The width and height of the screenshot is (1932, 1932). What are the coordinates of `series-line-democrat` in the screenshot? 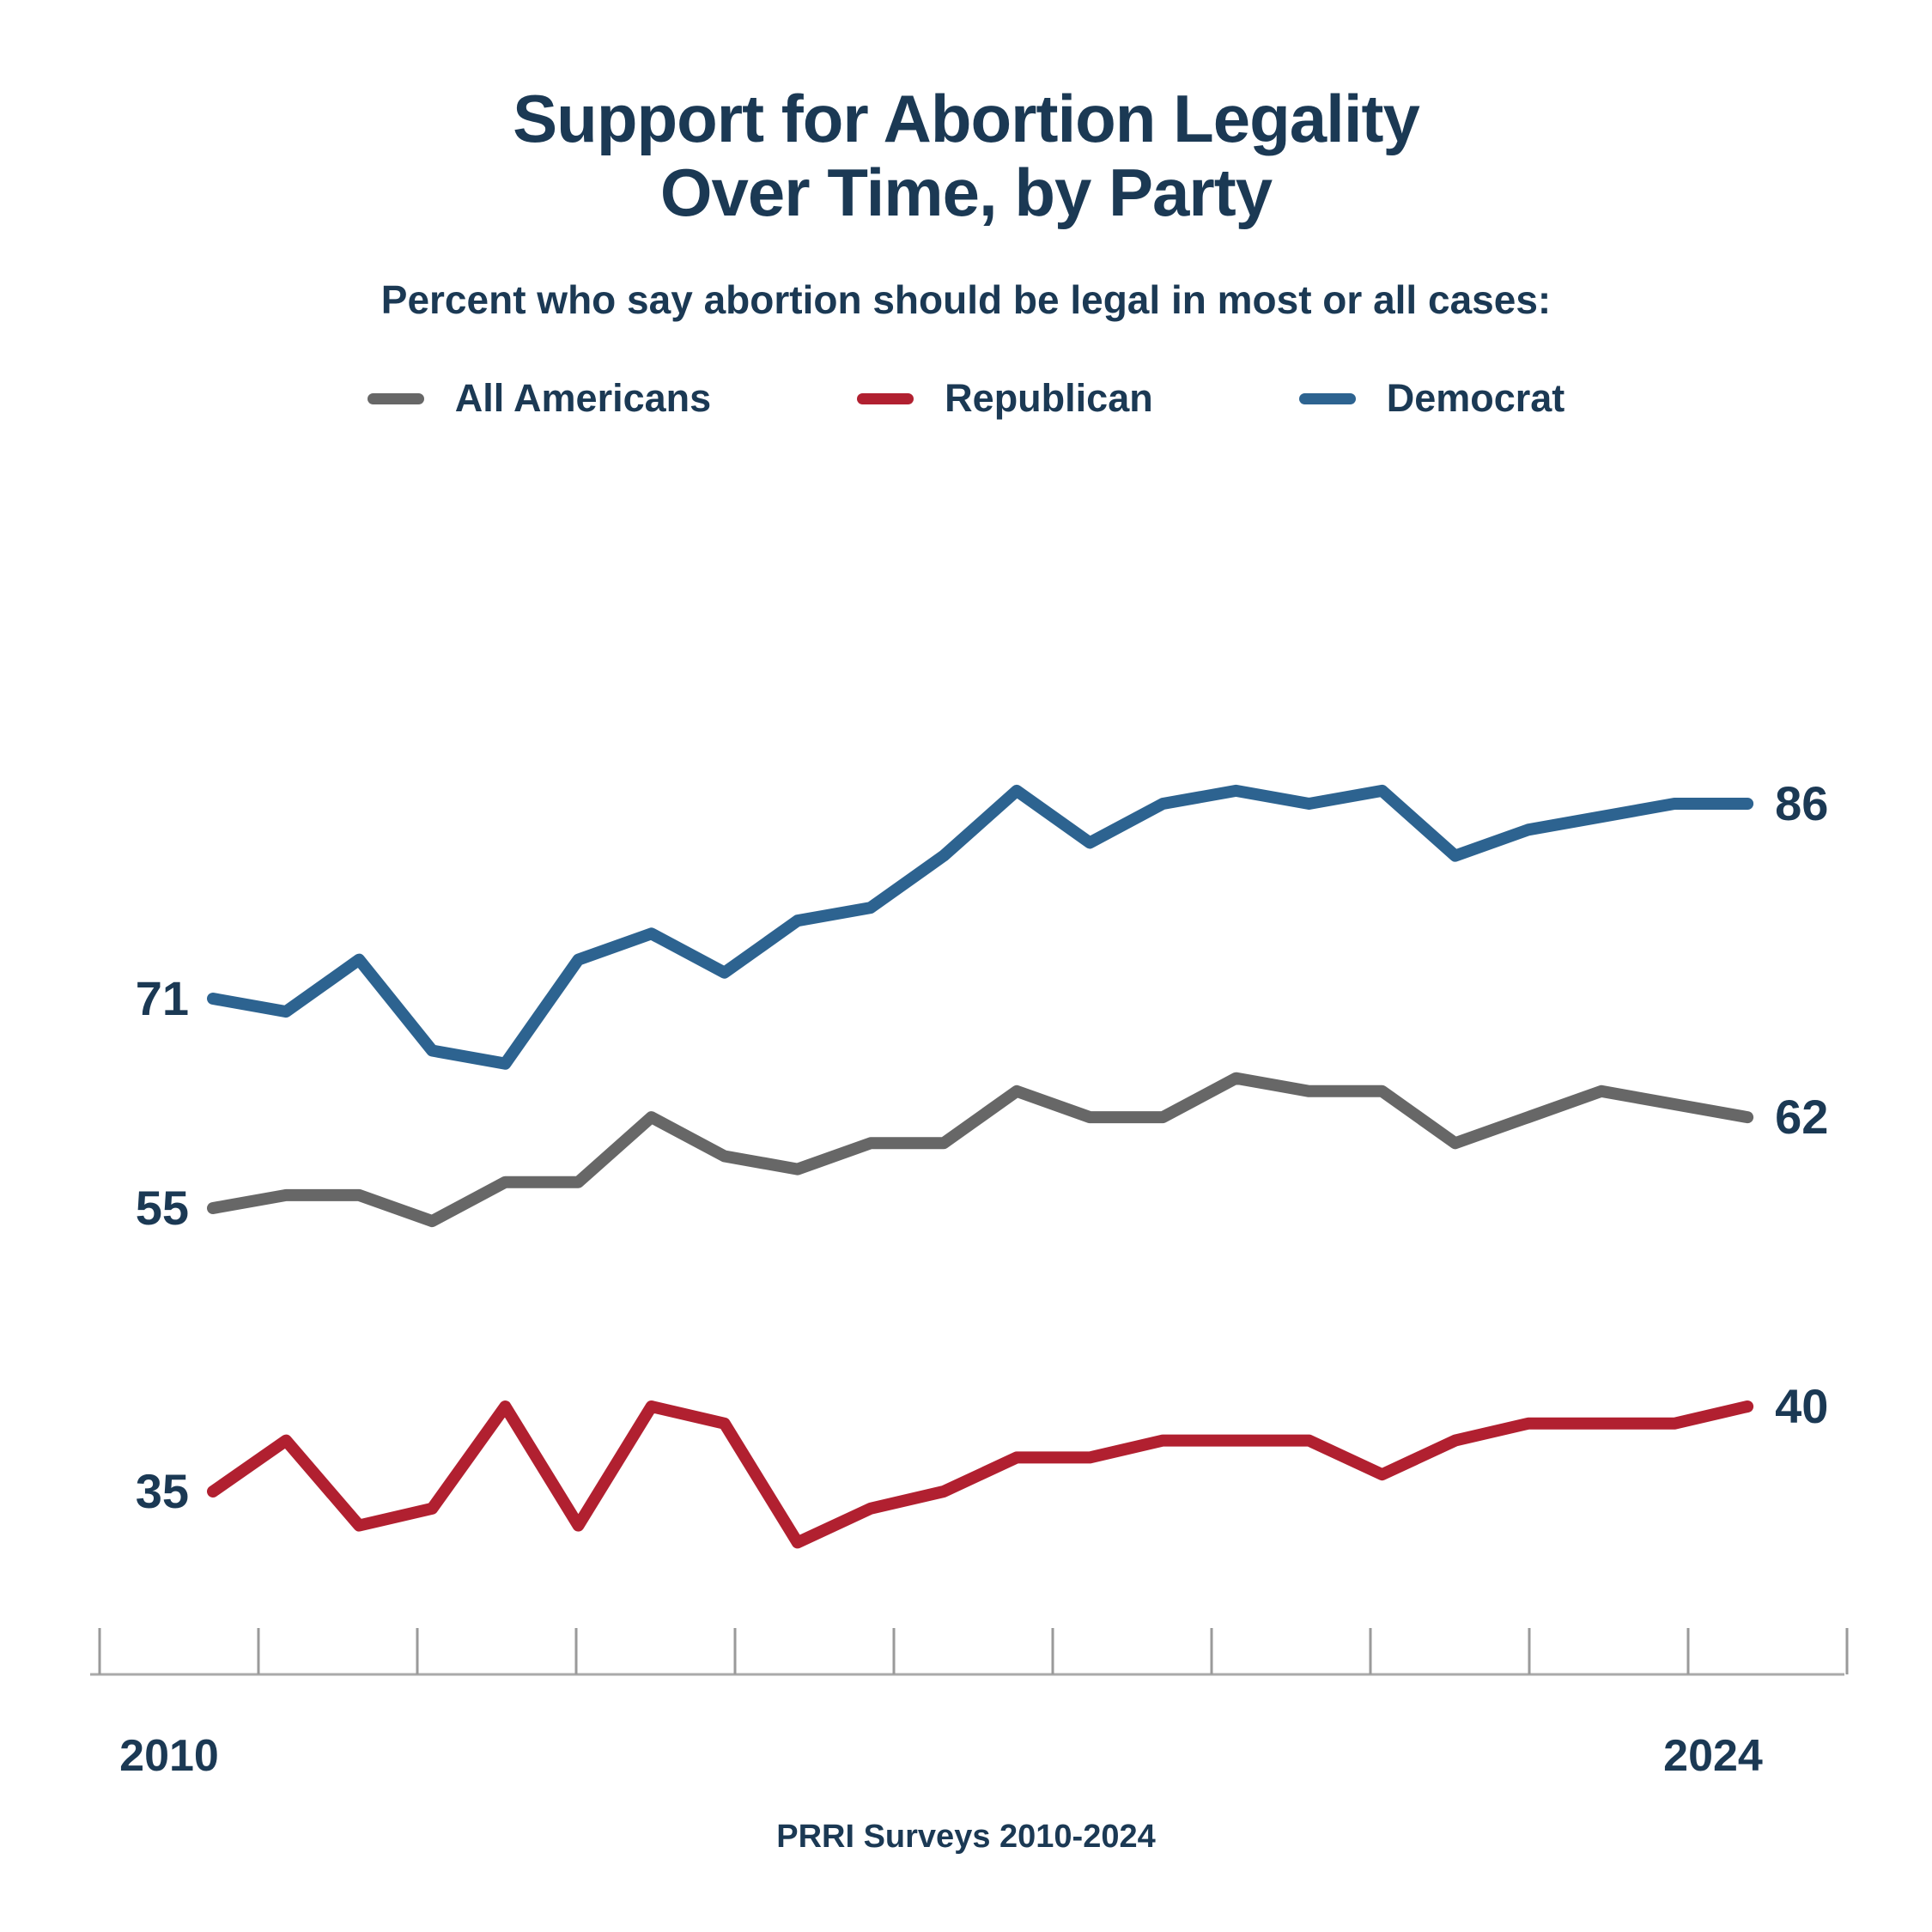 It's located at (980, 927).